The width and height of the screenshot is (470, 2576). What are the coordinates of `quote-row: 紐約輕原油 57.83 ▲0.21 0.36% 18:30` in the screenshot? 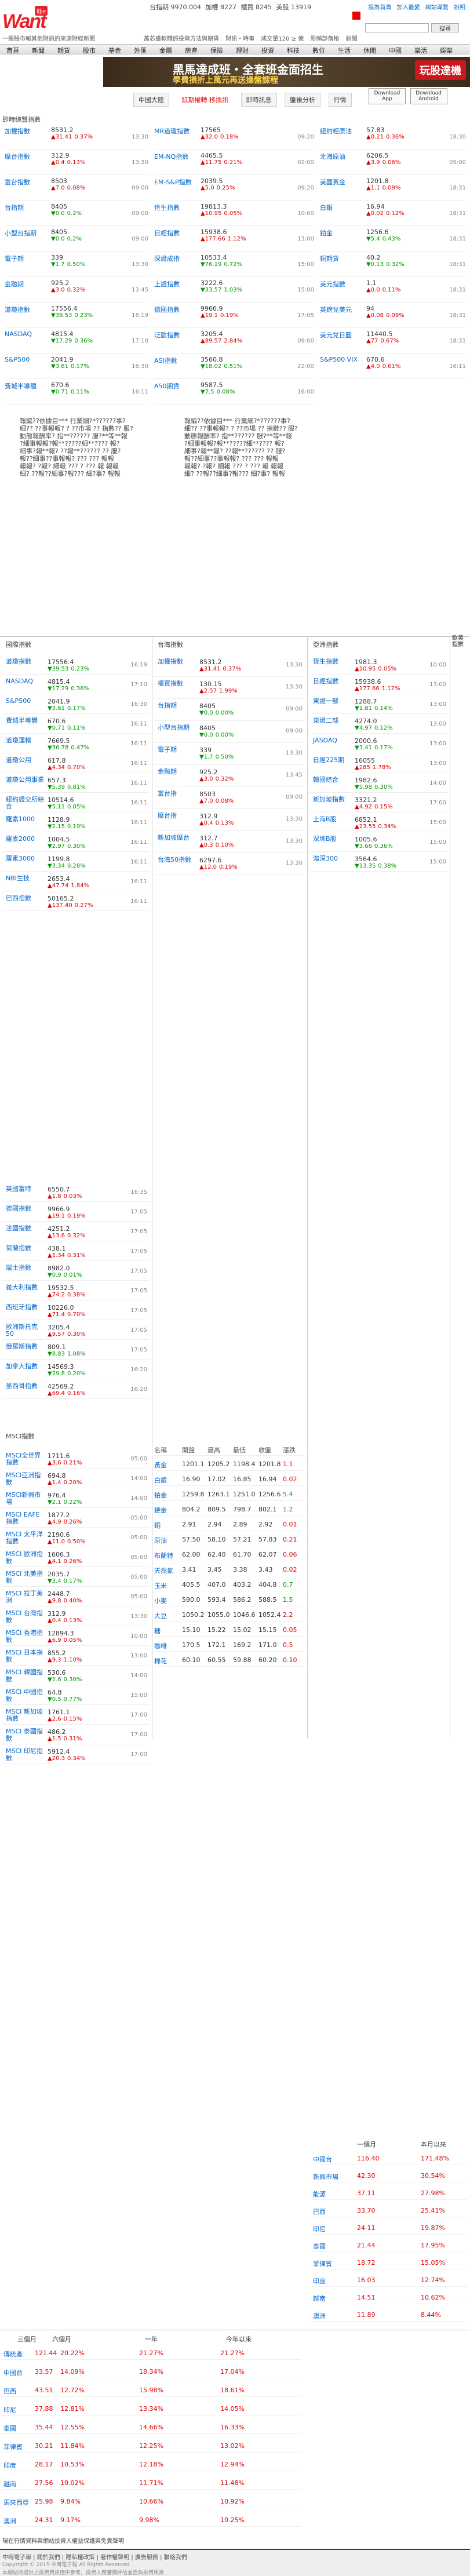 It's located at (393, 137).